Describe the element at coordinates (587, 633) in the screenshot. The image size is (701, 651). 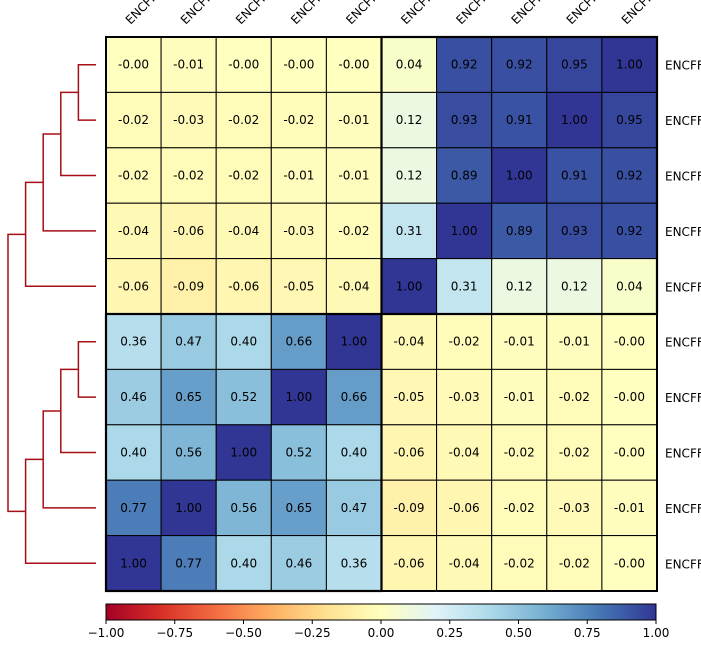
I see `colorbar-tick-label: 0.75` at that location.